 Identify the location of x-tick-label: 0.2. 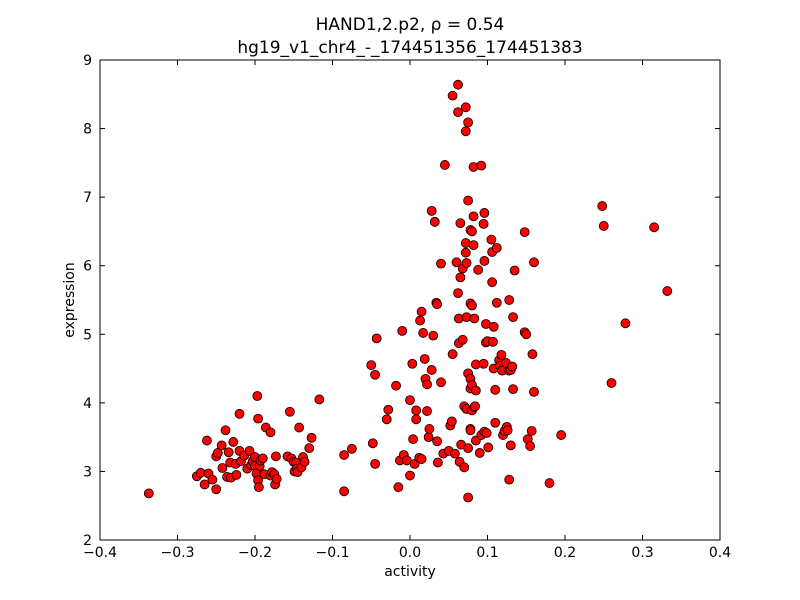
(565, 553).